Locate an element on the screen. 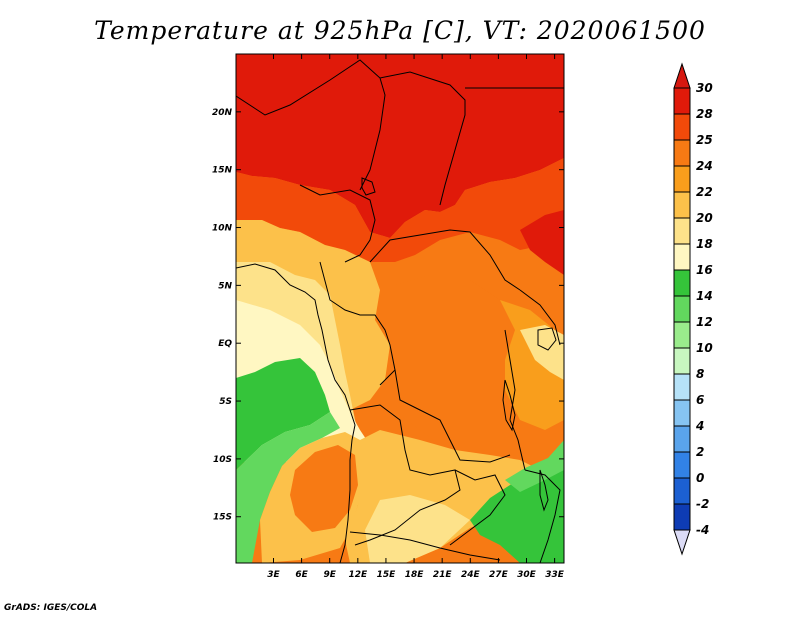 The image size is (800, 618). lake-tanganyika is located at coordinates (509, 405).